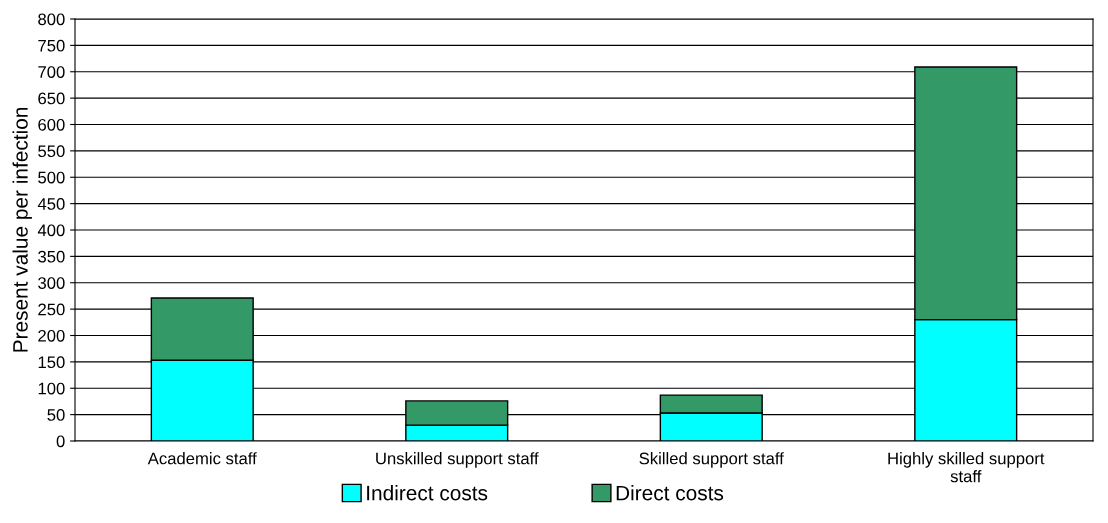 The image size is (1108, 523). I want to click on y-axis-title: Present value per infection, so click(22, 230).